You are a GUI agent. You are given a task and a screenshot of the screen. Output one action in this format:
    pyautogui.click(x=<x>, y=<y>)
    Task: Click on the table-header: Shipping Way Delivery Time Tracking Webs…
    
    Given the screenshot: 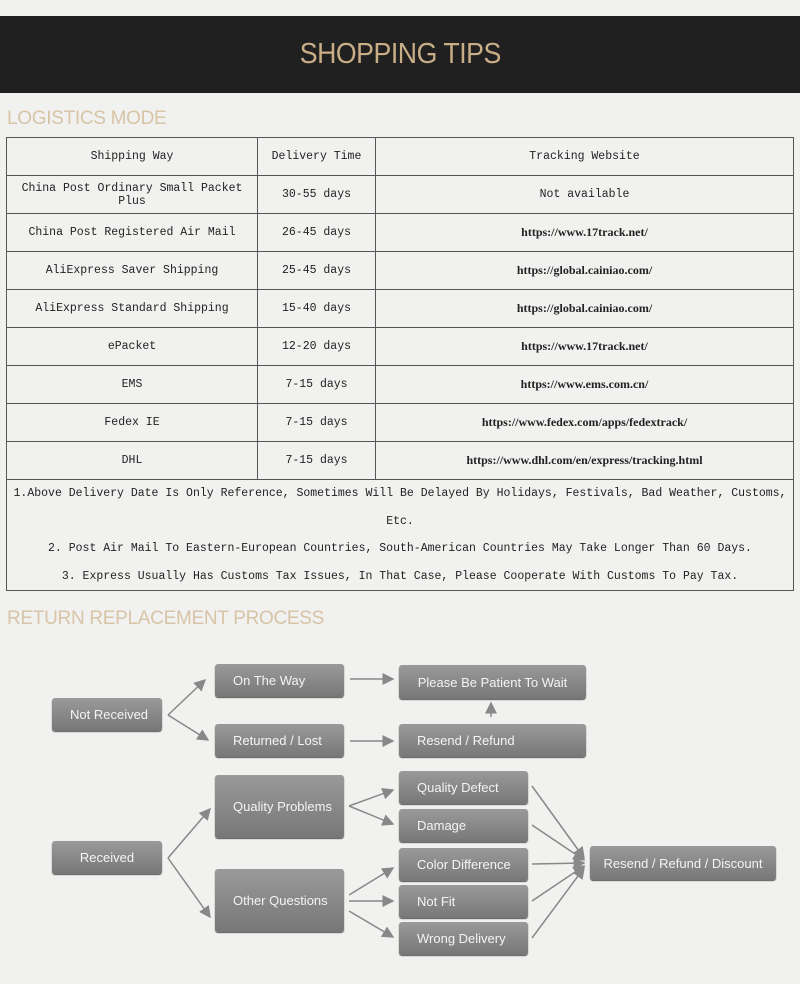 What is the action you would take?
    pyautogui.click(x=400, y=156)
    